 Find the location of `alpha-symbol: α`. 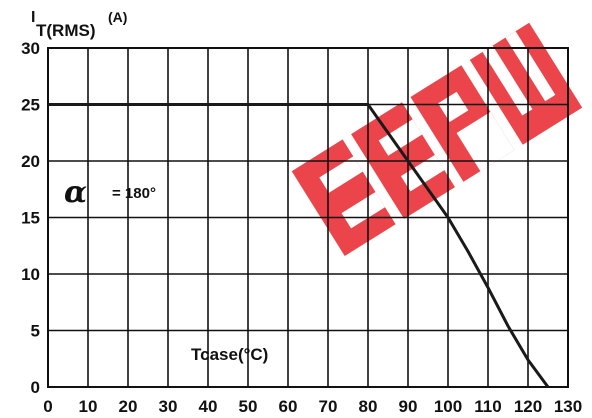

alpha-symbol: α is located at coordinates (75, 192).